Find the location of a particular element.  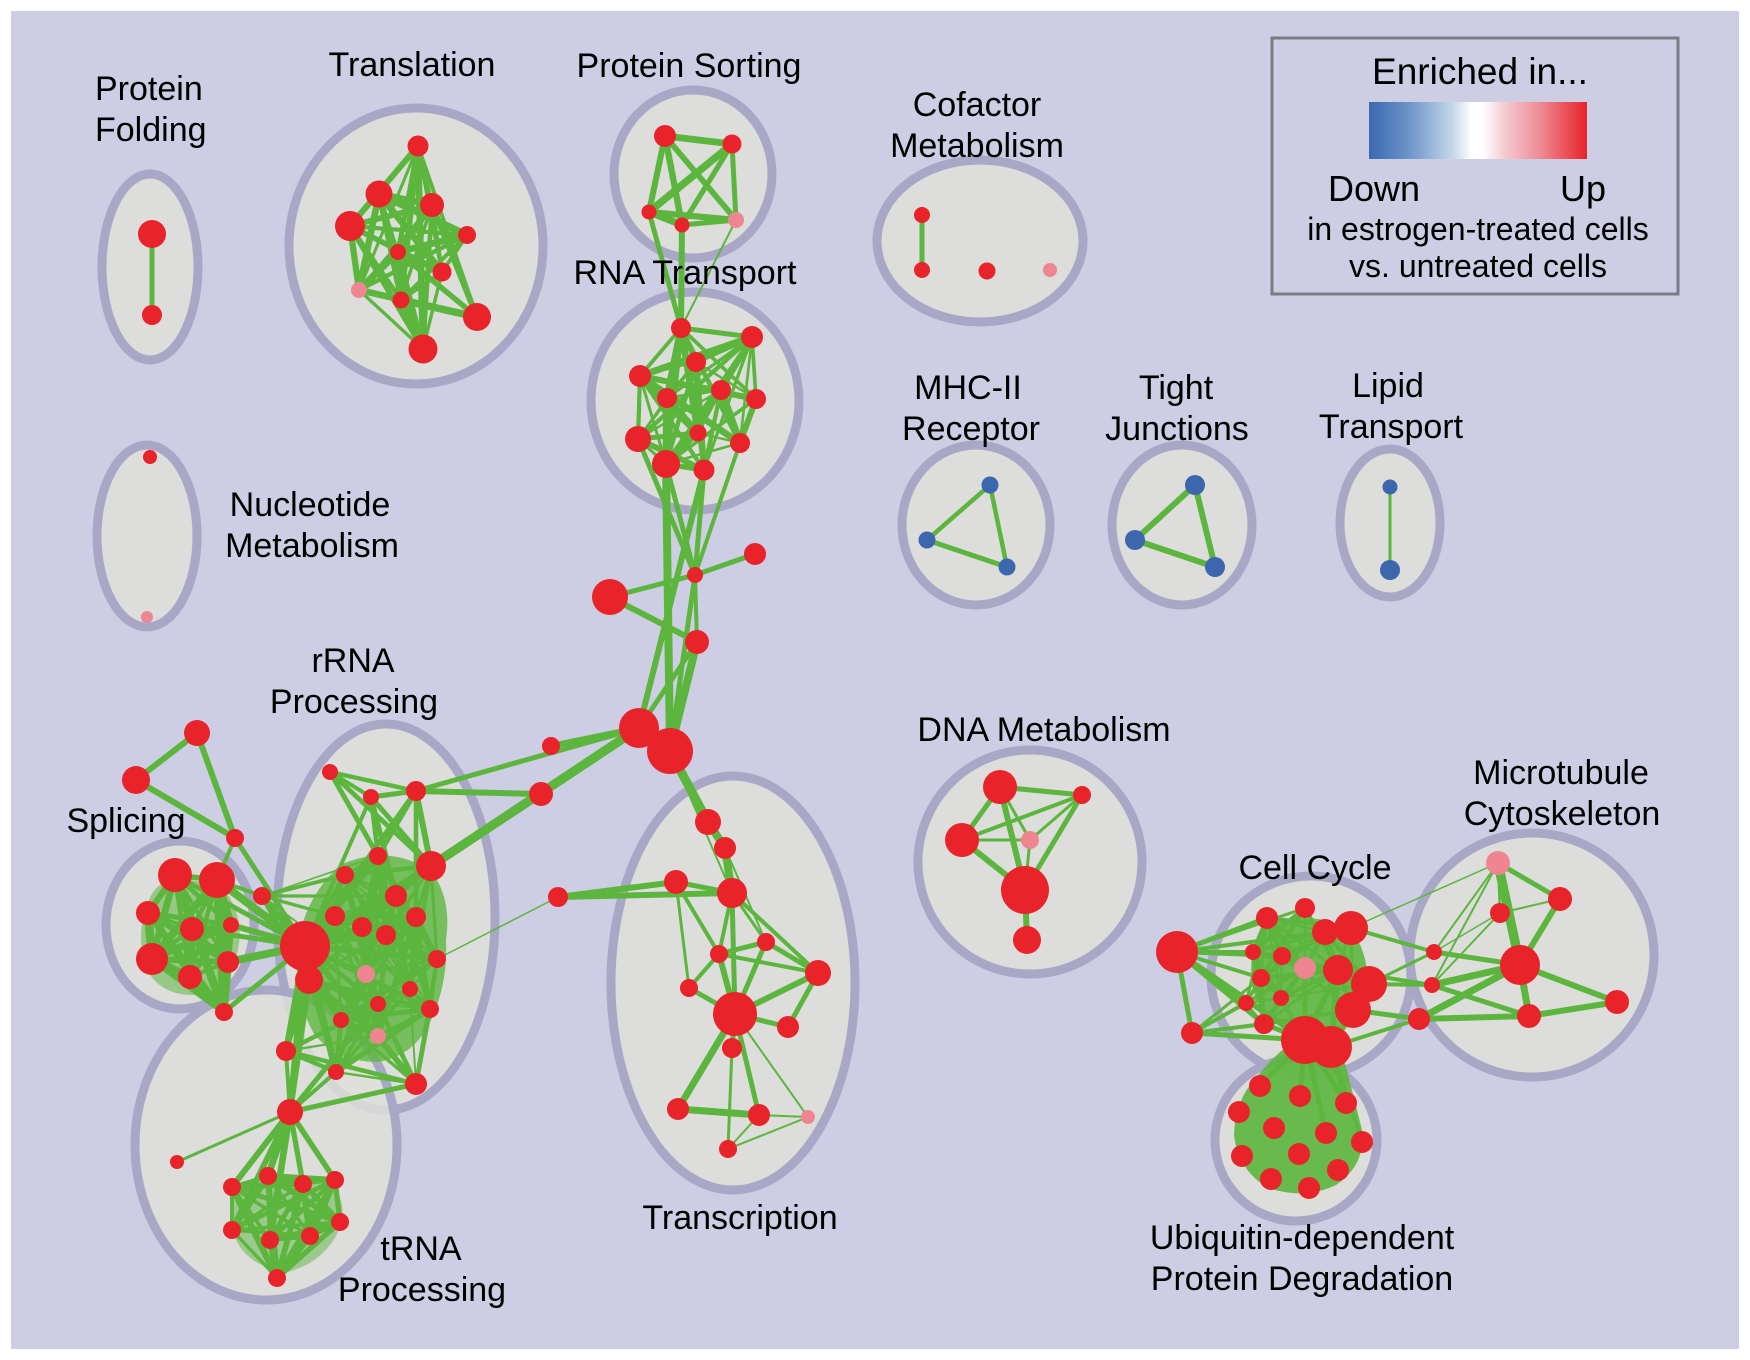

svg-text: MHC-II is located at coordinates (968, 388).